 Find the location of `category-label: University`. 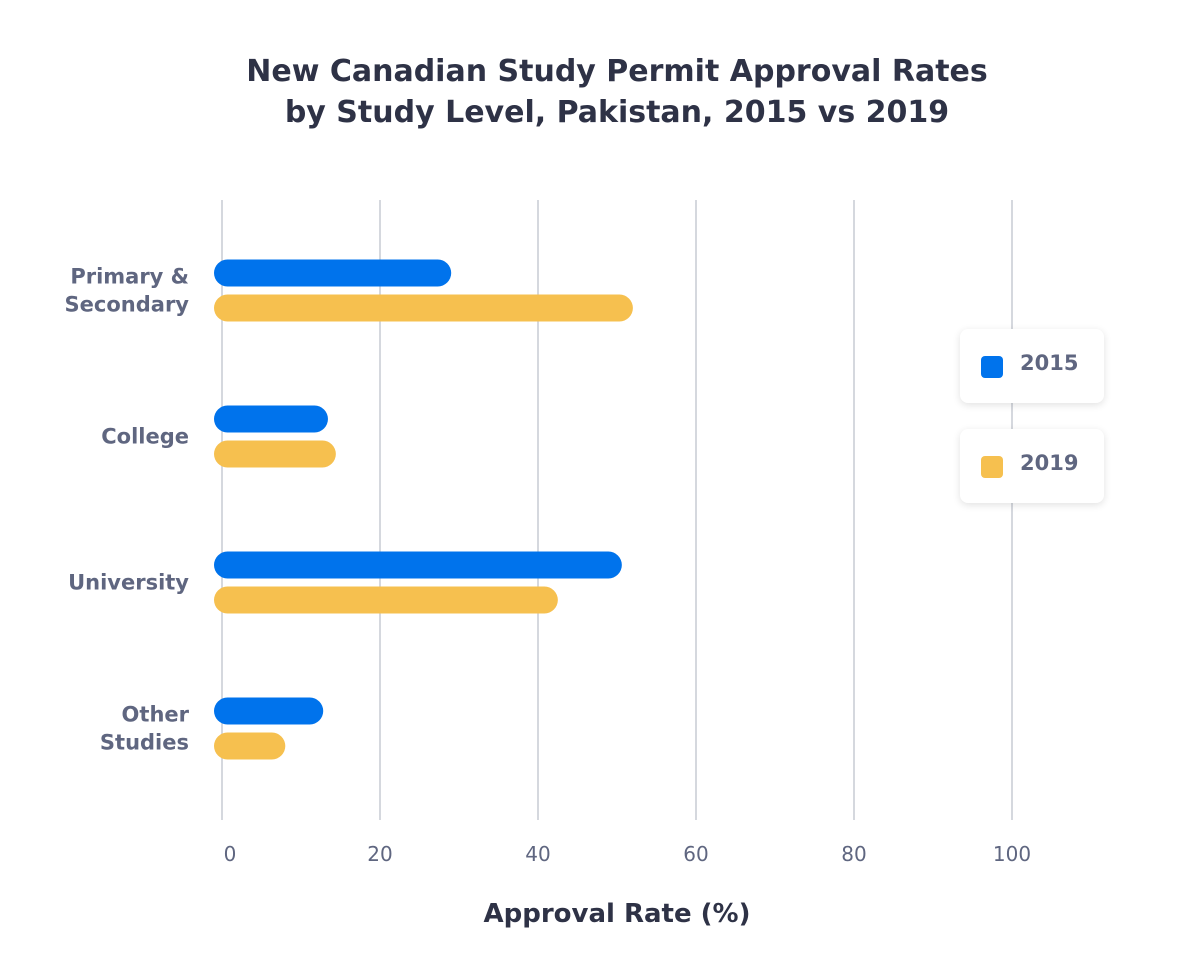

category-label: University is located at coordinates (128, 583).